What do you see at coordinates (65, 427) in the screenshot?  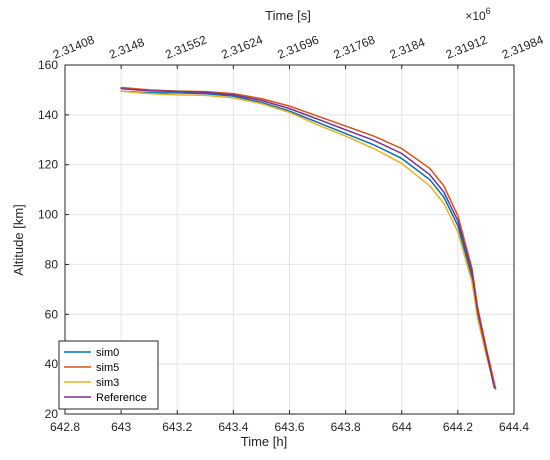 I see `x-tick-label: 642.8` at bounding box center [65, 427].